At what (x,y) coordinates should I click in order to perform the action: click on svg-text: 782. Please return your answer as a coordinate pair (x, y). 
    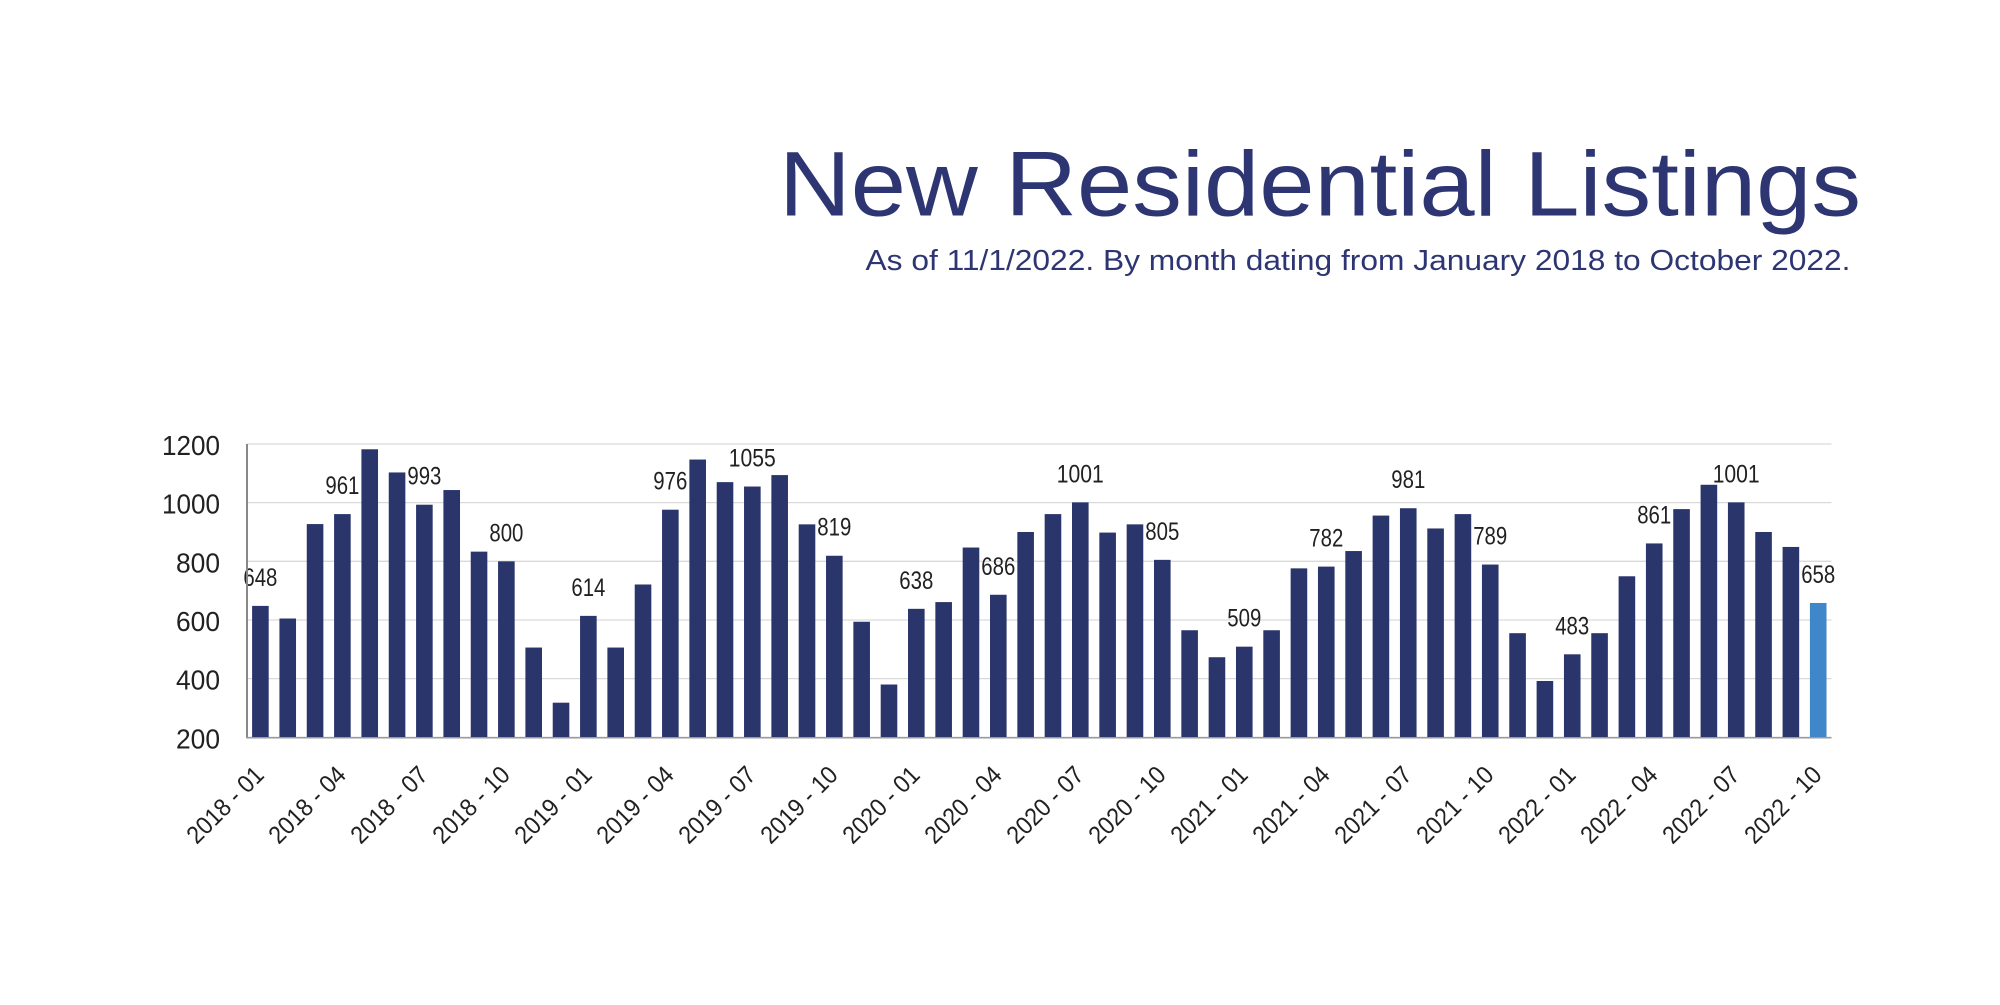
    Looking at the image, I should click on (1326, 539).